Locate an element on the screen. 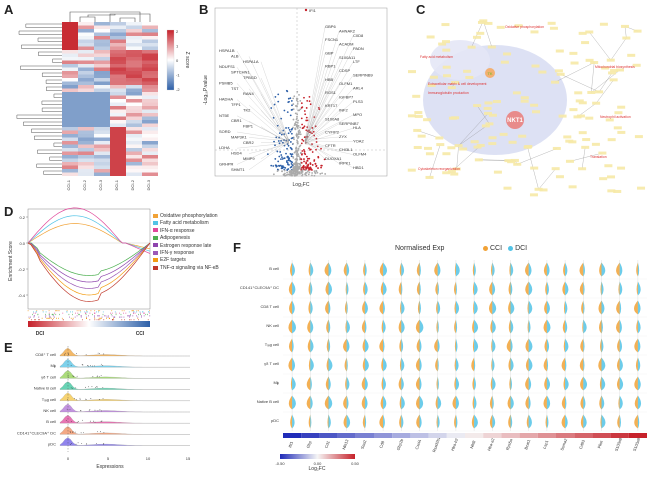 The width and height of the screenshot is (650, 477). volcano-gene-label: FBP1 is located at coordinates (248, 126).